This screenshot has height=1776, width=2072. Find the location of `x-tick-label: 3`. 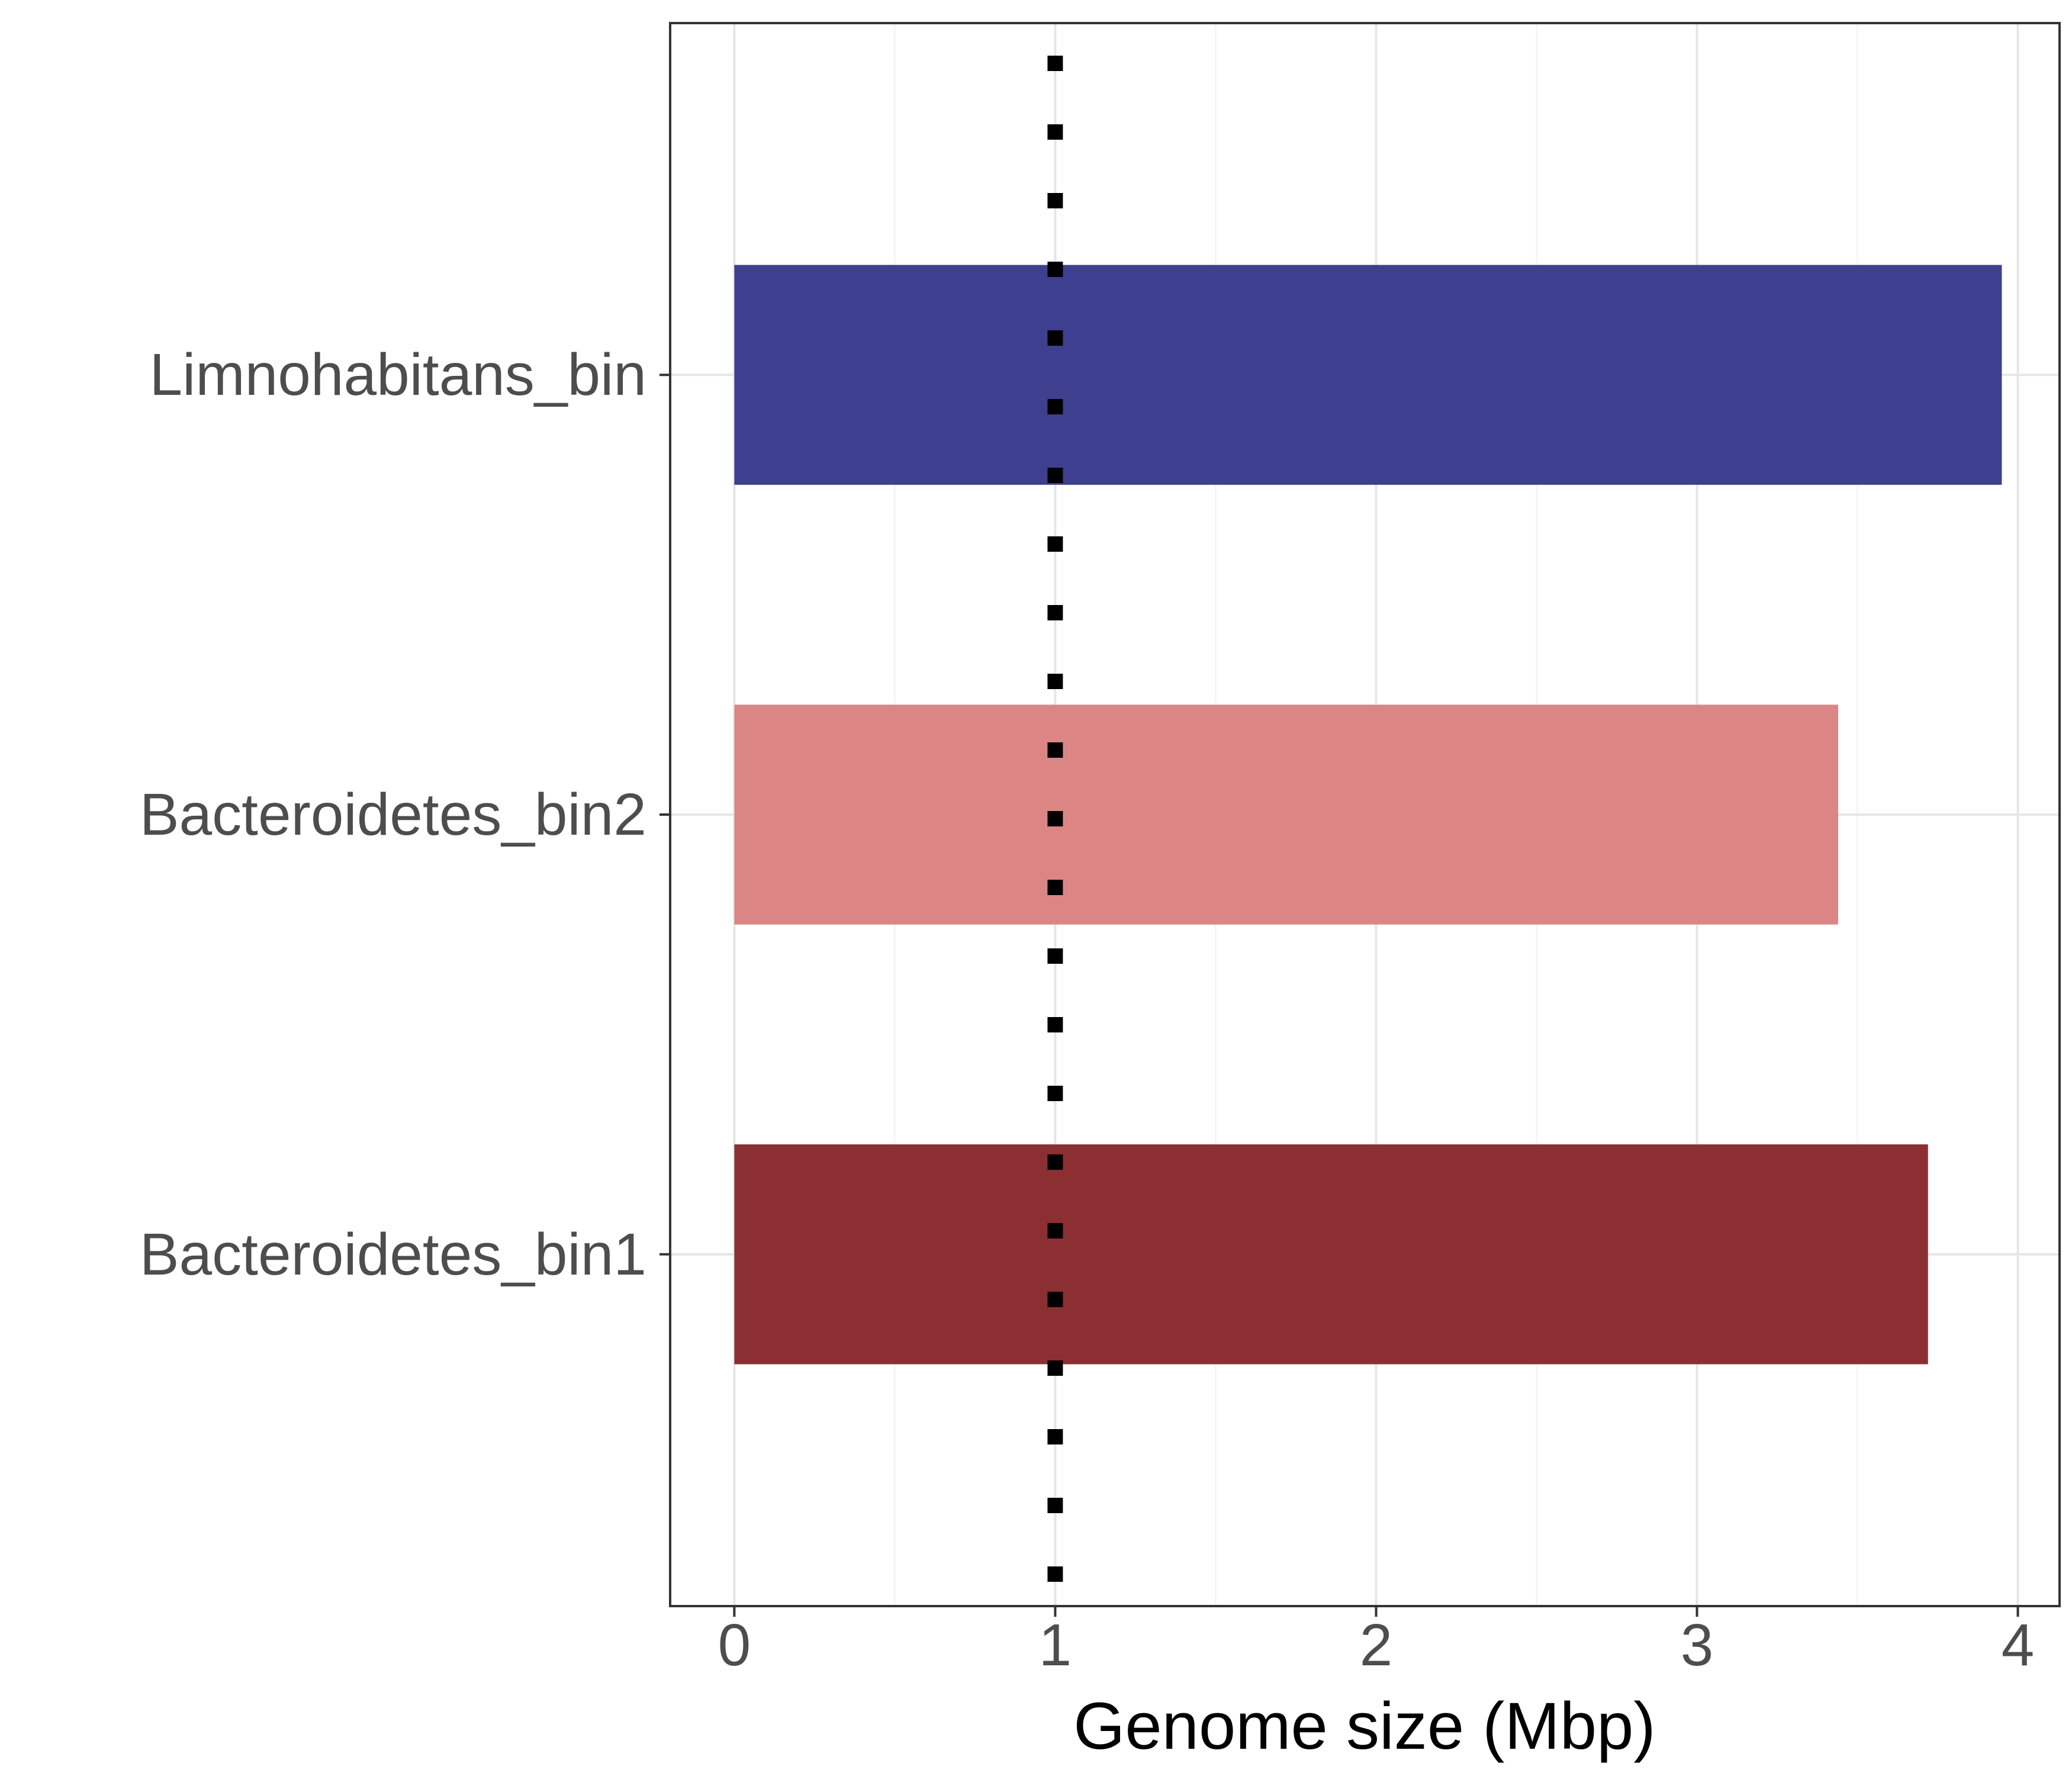

x-tick-label: 3 is located at coordinates (1697, 1645).